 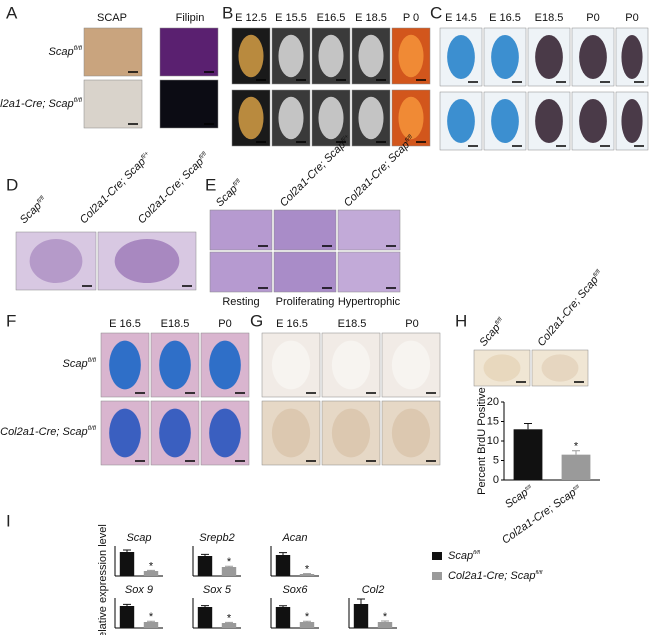 What do you see at coordinates (493, 402) in the screenshot?
I see `y-tick-label: 20` at bounding box center [493, 402].